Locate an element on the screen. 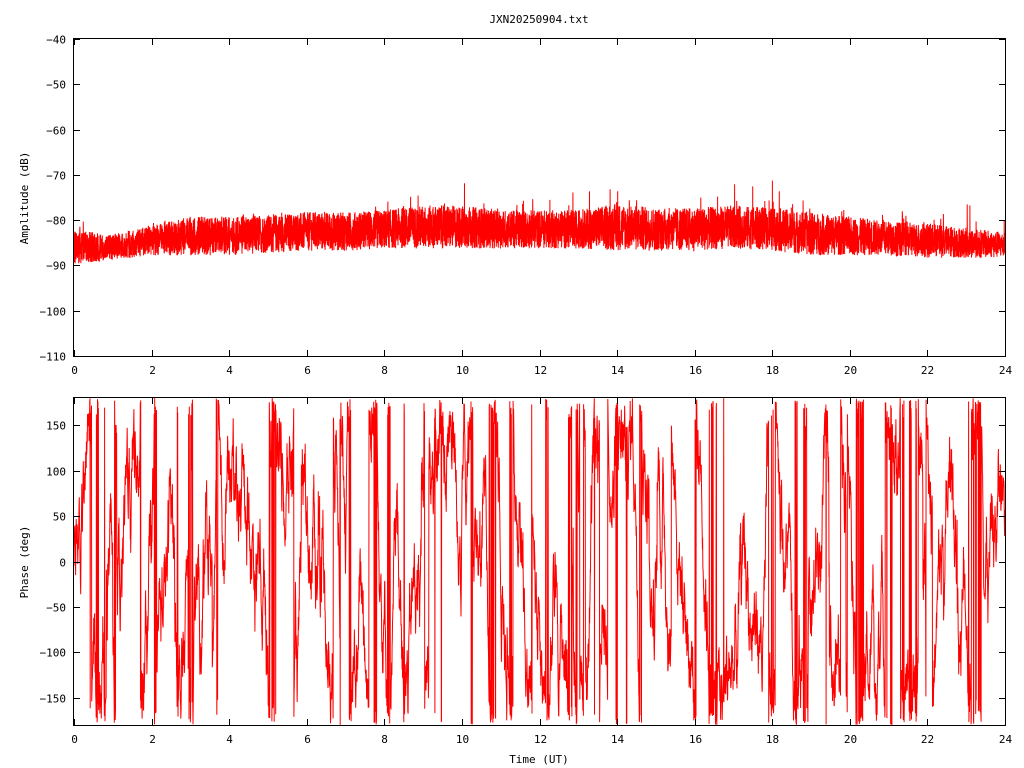  amplitude-x-tick-label: 12 is located at coordinates (540, 370).